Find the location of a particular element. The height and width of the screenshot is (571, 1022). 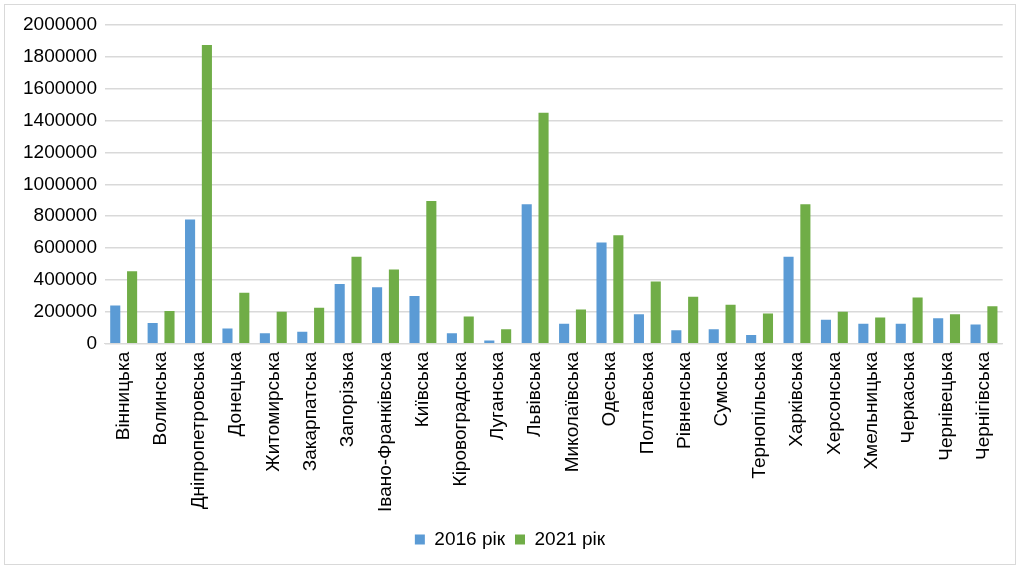

legend-label: 2016 рік is located at coordinates (470, 538).